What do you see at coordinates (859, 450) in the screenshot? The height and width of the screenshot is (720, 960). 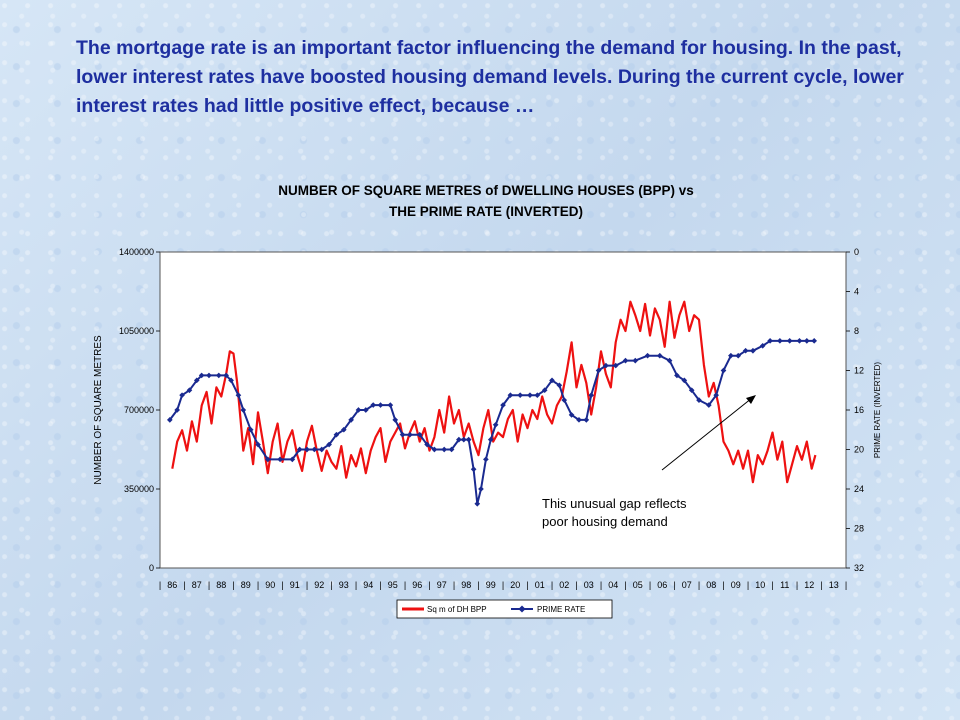 I see `y2-tick-label: 20` at bounding box center [859, 450].